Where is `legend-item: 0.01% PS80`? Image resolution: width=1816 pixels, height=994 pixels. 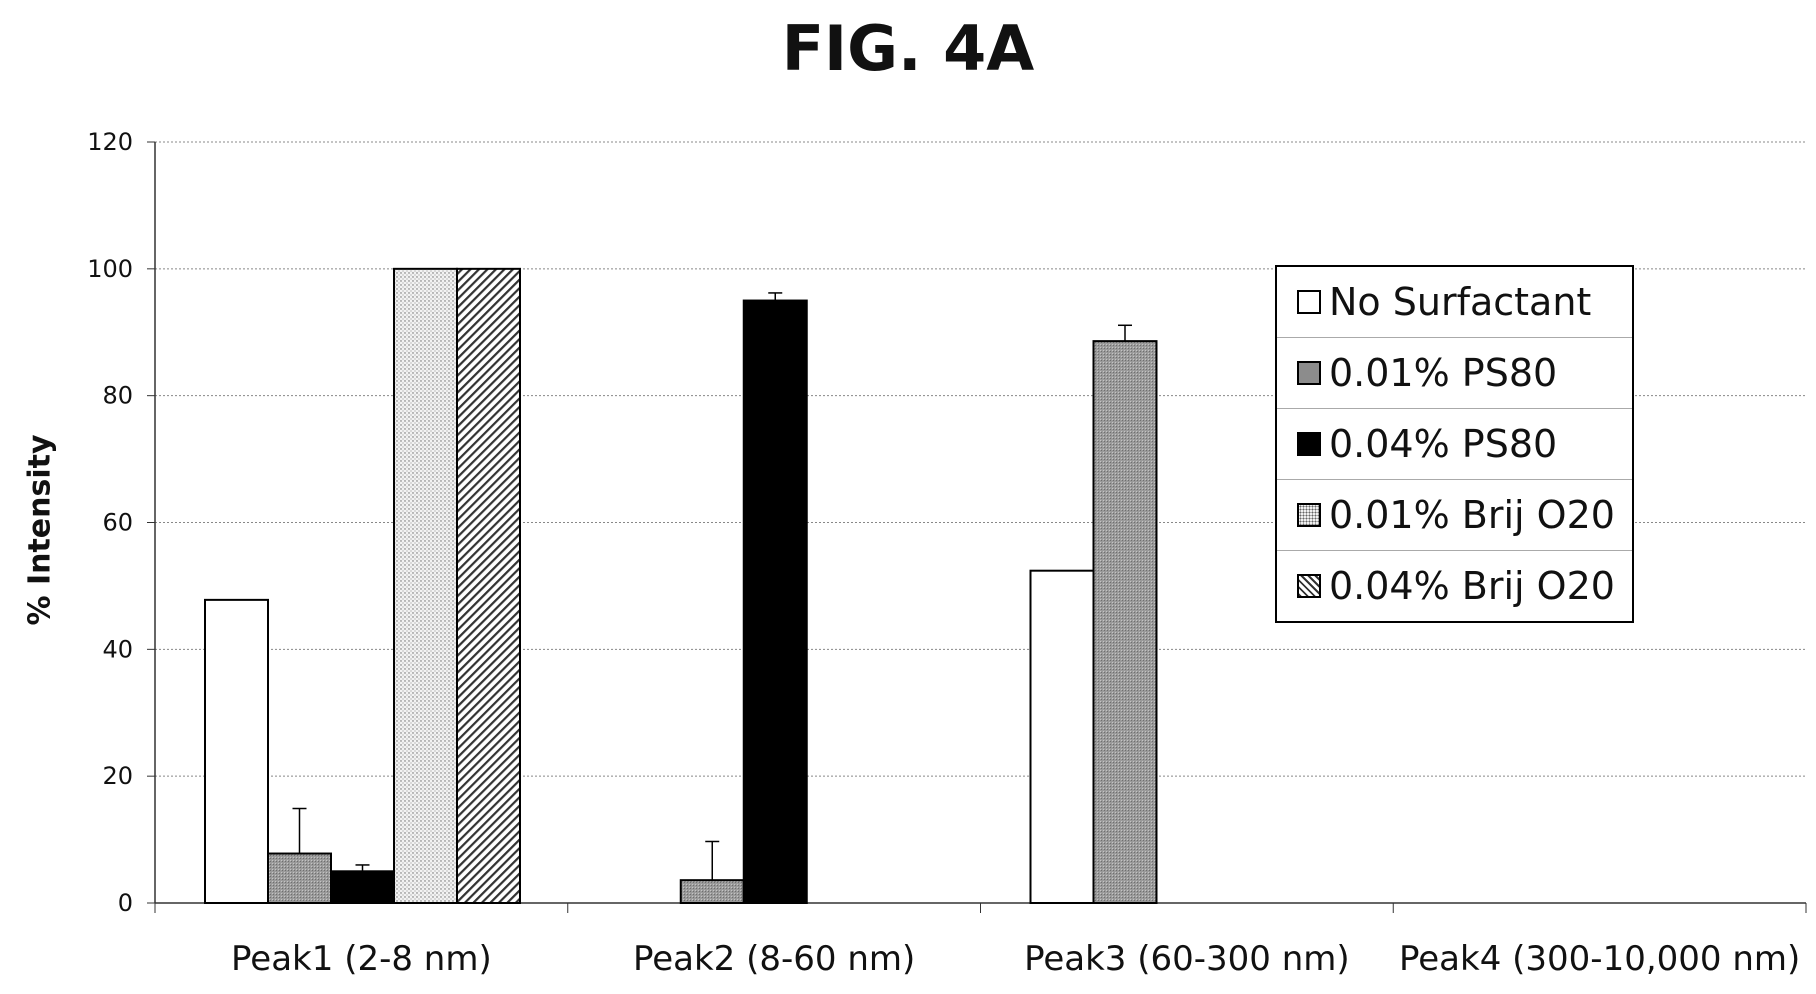
legend-item: 0.01% PS80 is located at coordinates (1454, 373).